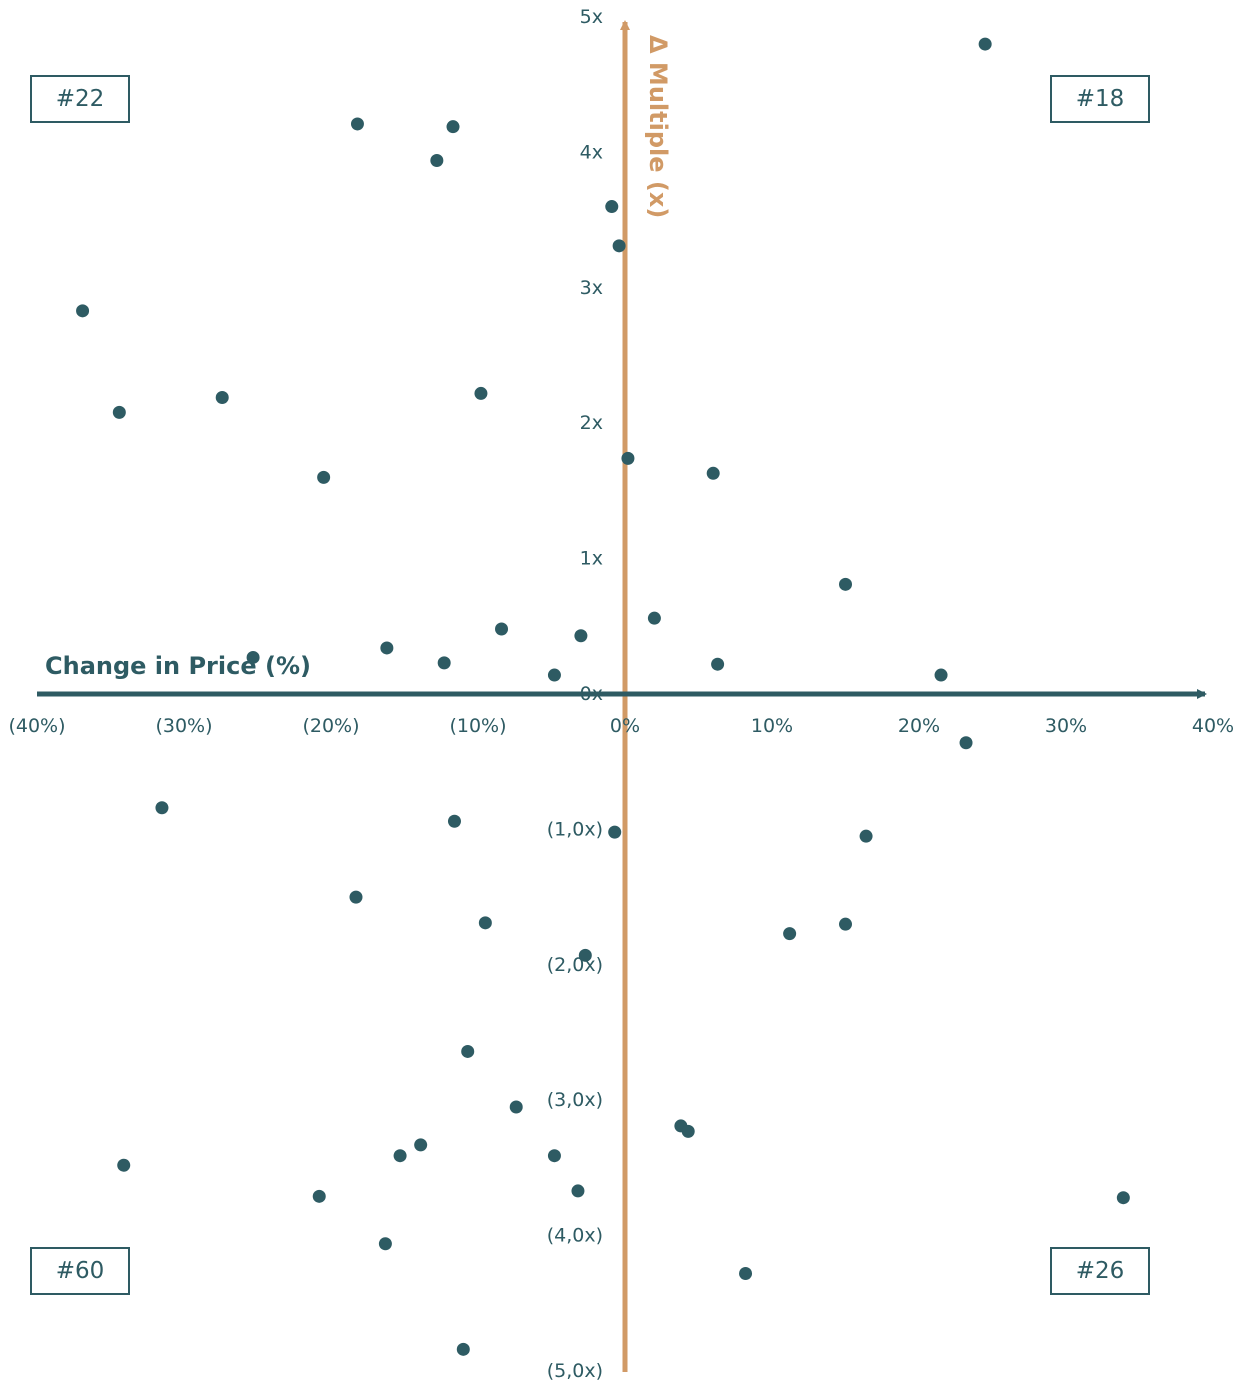 The width and height of the screenshot is (1250, 1386). I want to click on x-tick-label: (30%), so click(183, 726).